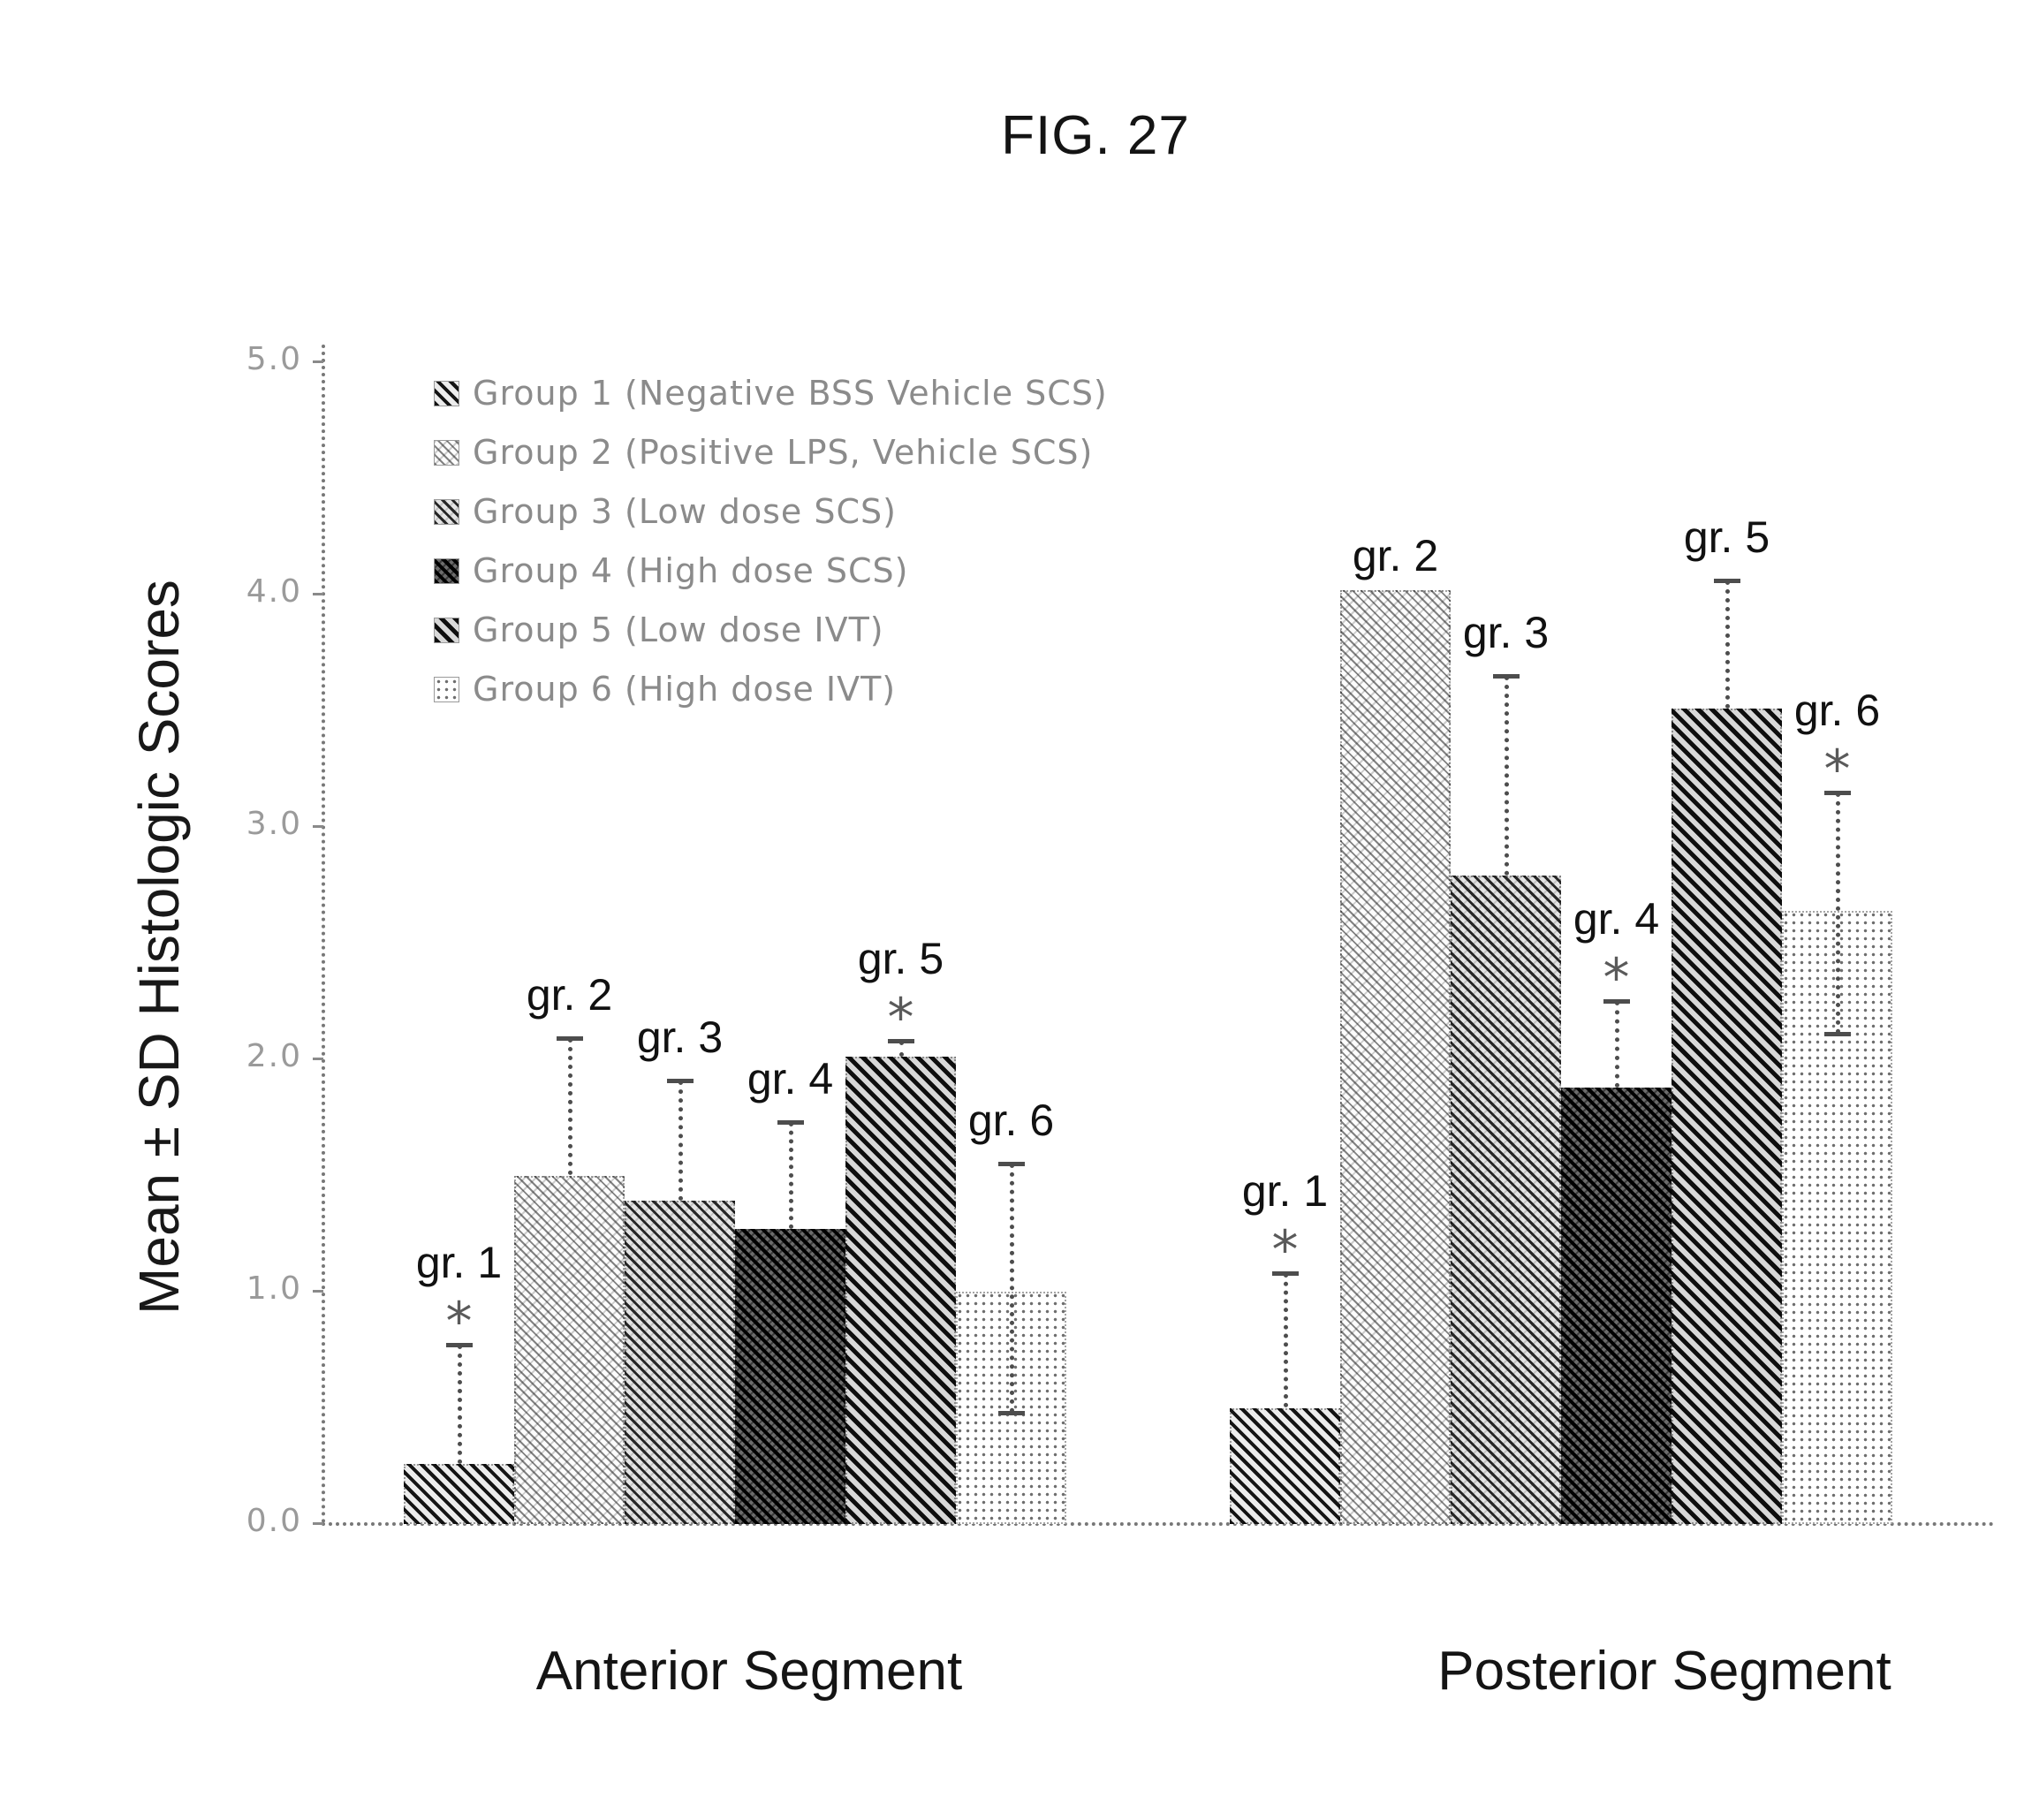 The width and height of the screenshot is (2024, 1820). What do you see at coordinates (1507, 776) in the screenshot?
I see `error-bar-posterior-gr3` at bounding box center [1507, 776].